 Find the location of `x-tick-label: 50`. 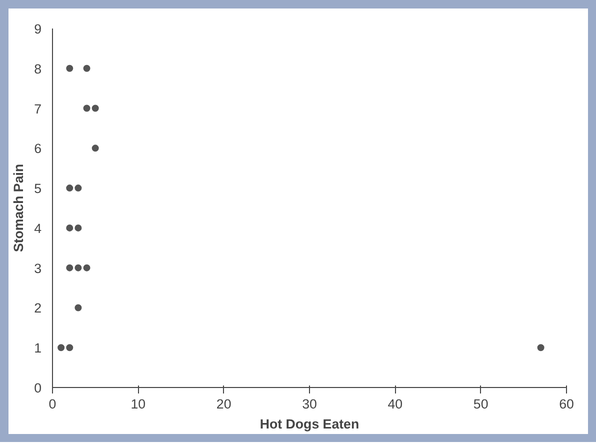

x-tick-label: 50 is located at coordinates (480, 404).